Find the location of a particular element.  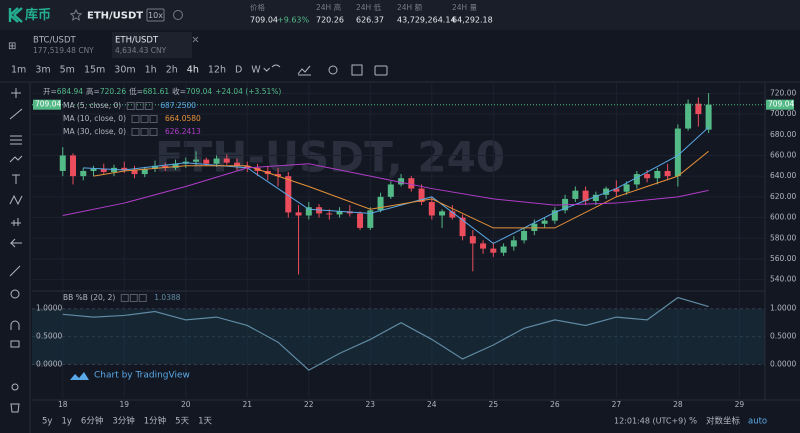

interval: 2h is located at coordinates (172, 70).